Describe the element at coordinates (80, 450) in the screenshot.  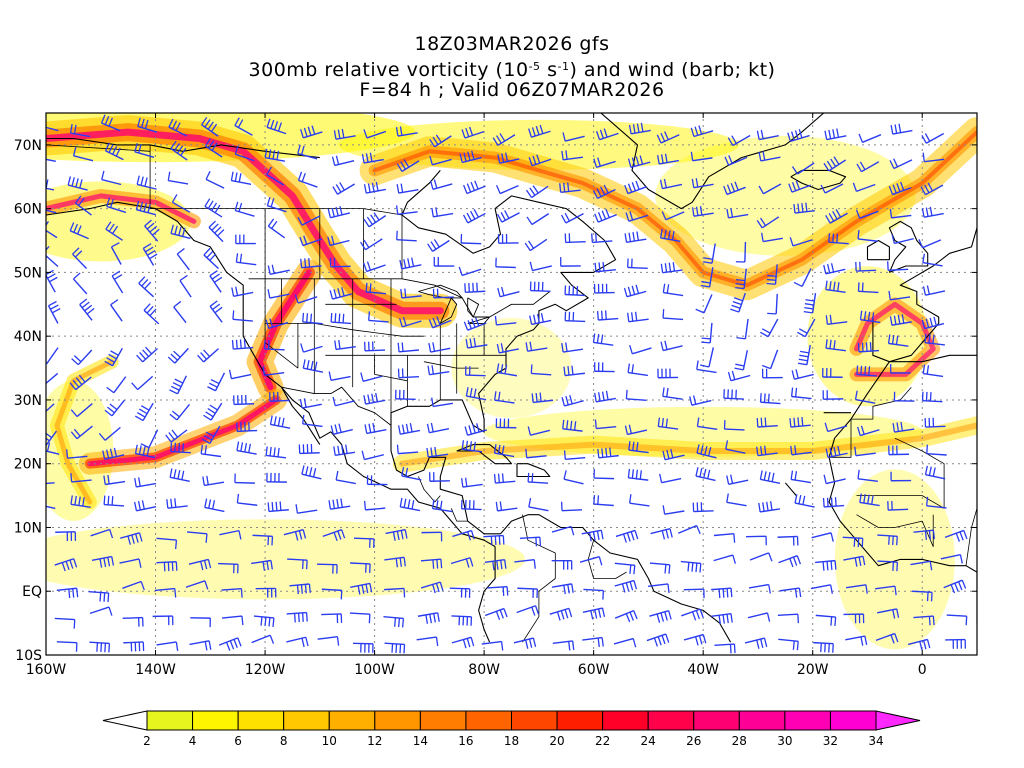
I see `vorticity-region` at that location.